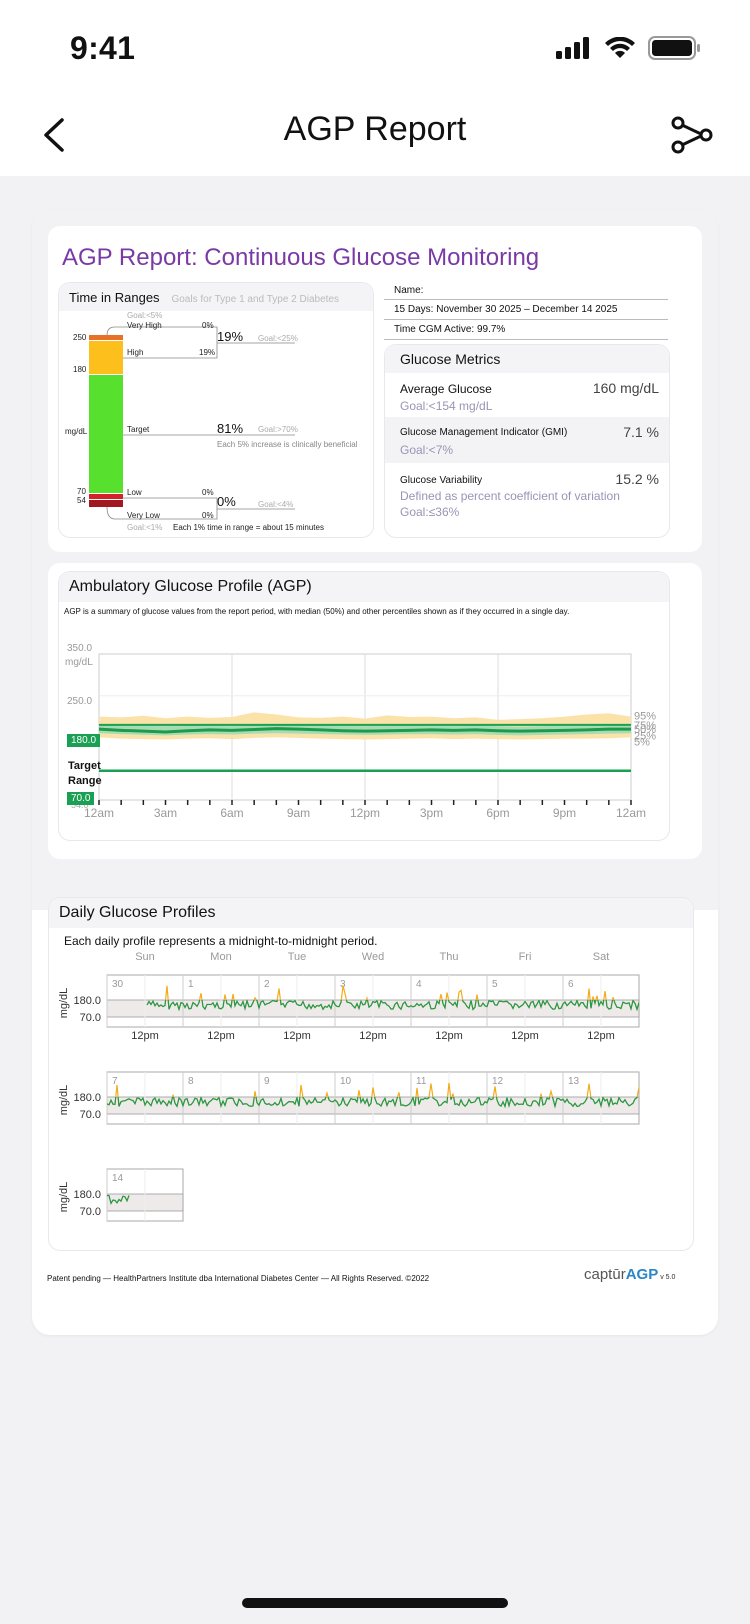 The height and width of the screenshot is (1624, 750). What do you see at coordinates (87, 1195) in the screenshot?
I see `daily-y-high: 180.0` at bounding box center [87, 1195].